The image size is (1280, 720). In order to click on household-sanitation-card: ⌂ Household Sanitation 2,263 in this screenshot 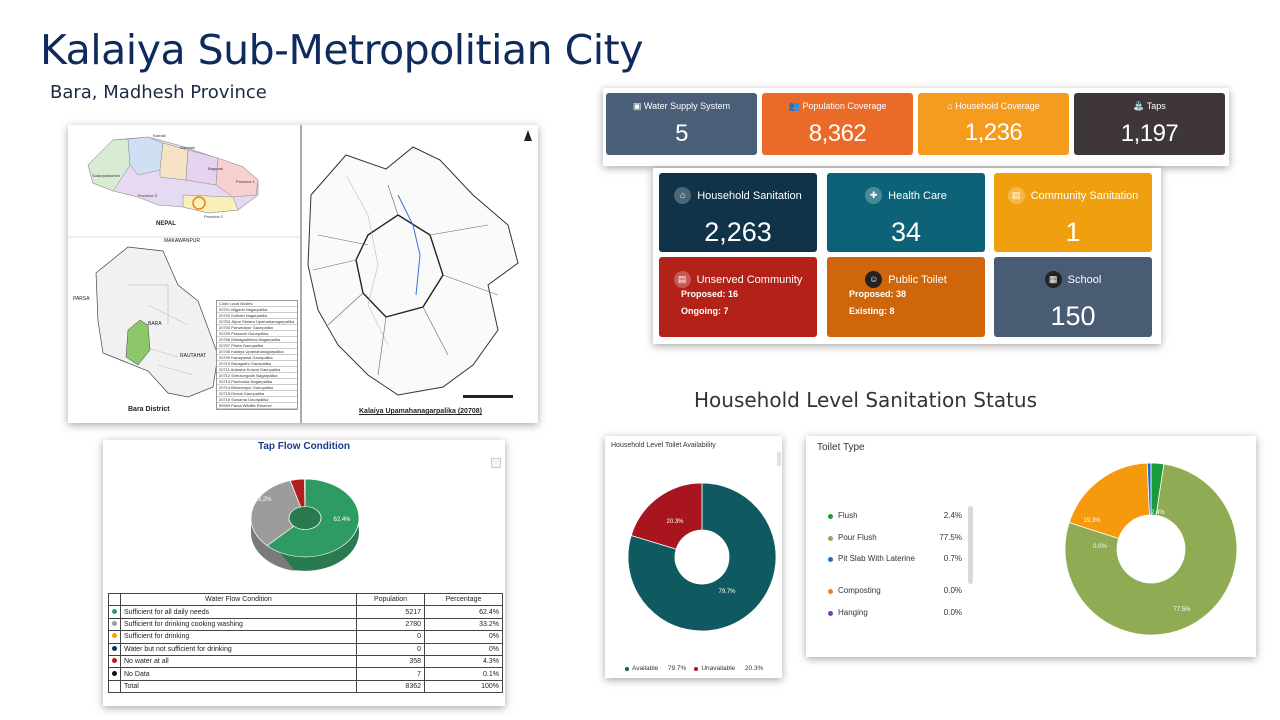, I will do `click(738, 212)`.